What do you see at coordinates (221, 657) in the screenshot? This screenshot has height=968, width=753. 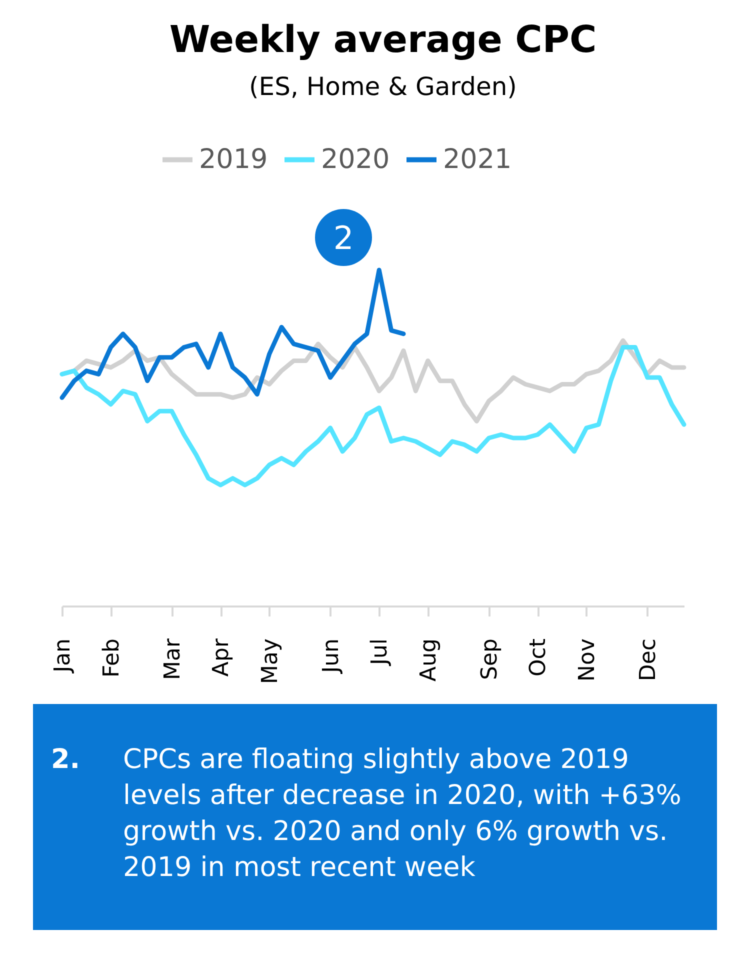 I see `x-tick-label: Apr` at bounding box center [221, 657].